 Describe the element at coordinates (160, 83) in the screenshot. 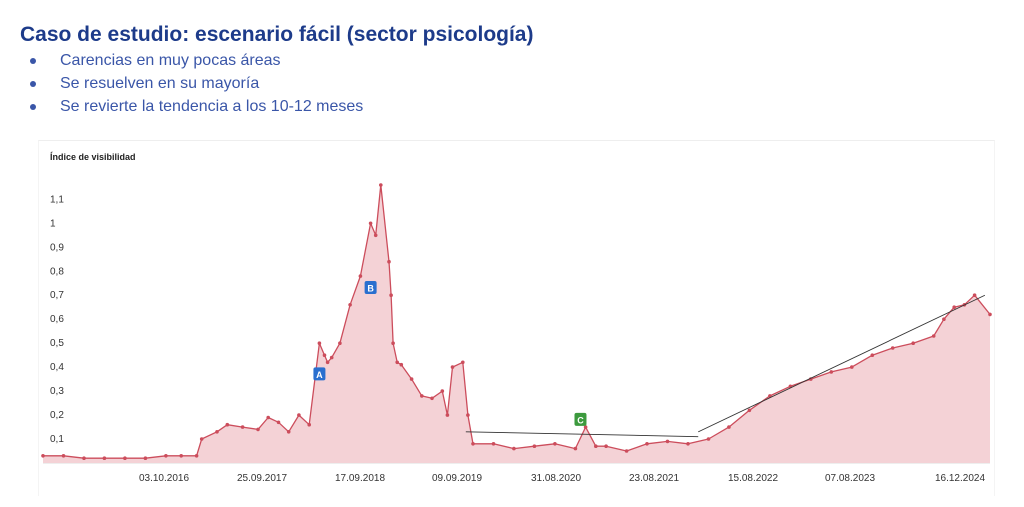

I see `bullet-text: Se resuelven en su mayoría` at that location.